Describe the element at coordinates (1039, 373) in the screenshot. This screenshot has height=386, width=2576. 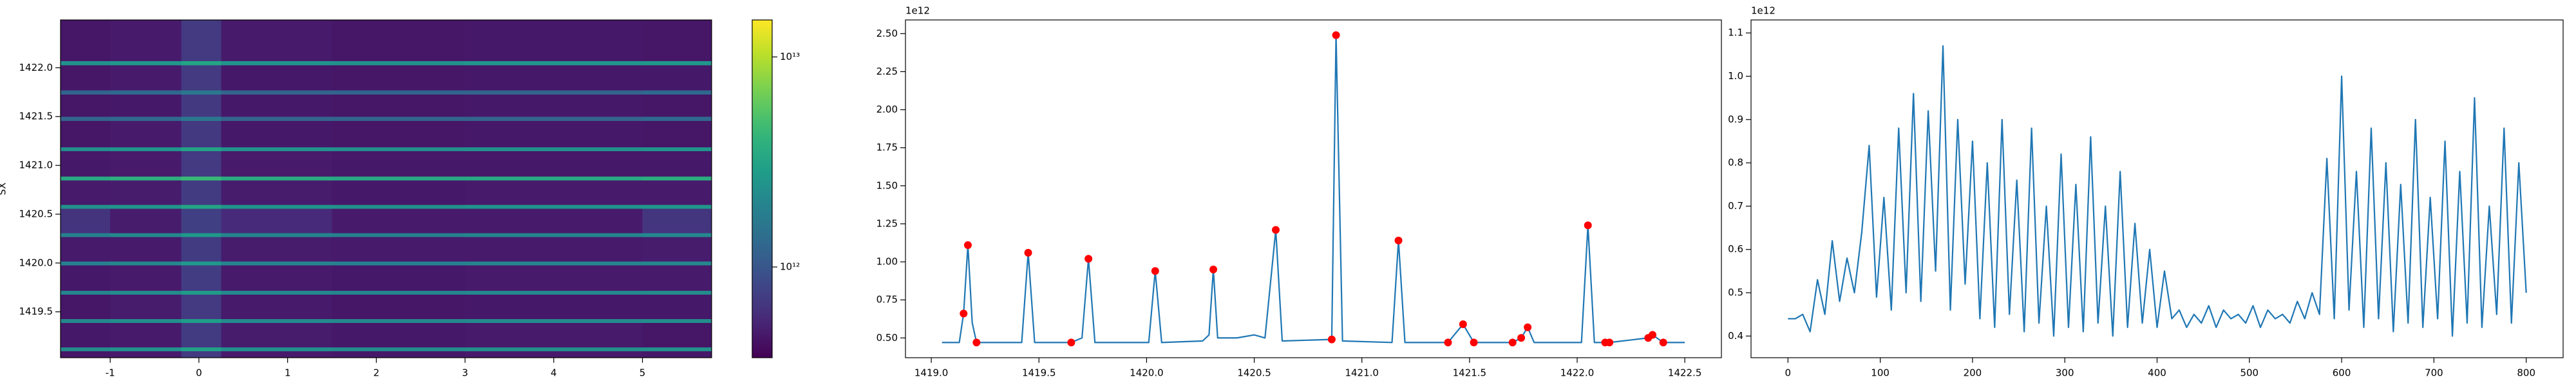
I see `x-tick-label: 1419.5` at that location.